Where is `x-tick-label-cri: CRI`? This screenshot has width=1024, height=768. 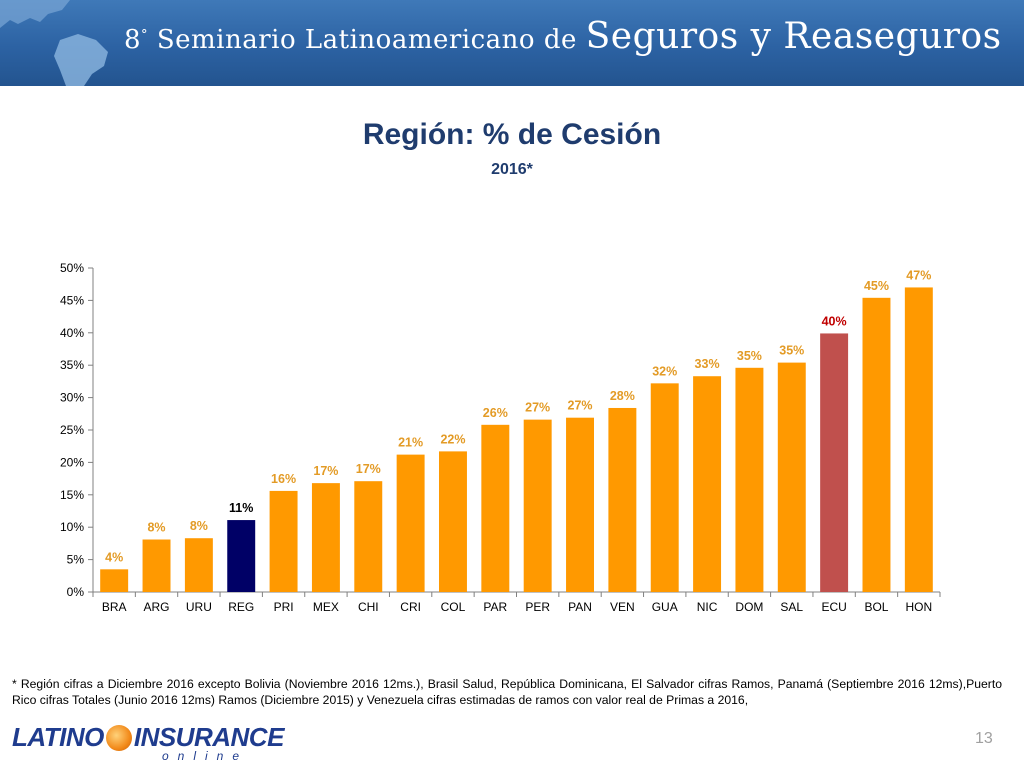
x-tick-label-cri: CRI is located at coordinates (410, 607).